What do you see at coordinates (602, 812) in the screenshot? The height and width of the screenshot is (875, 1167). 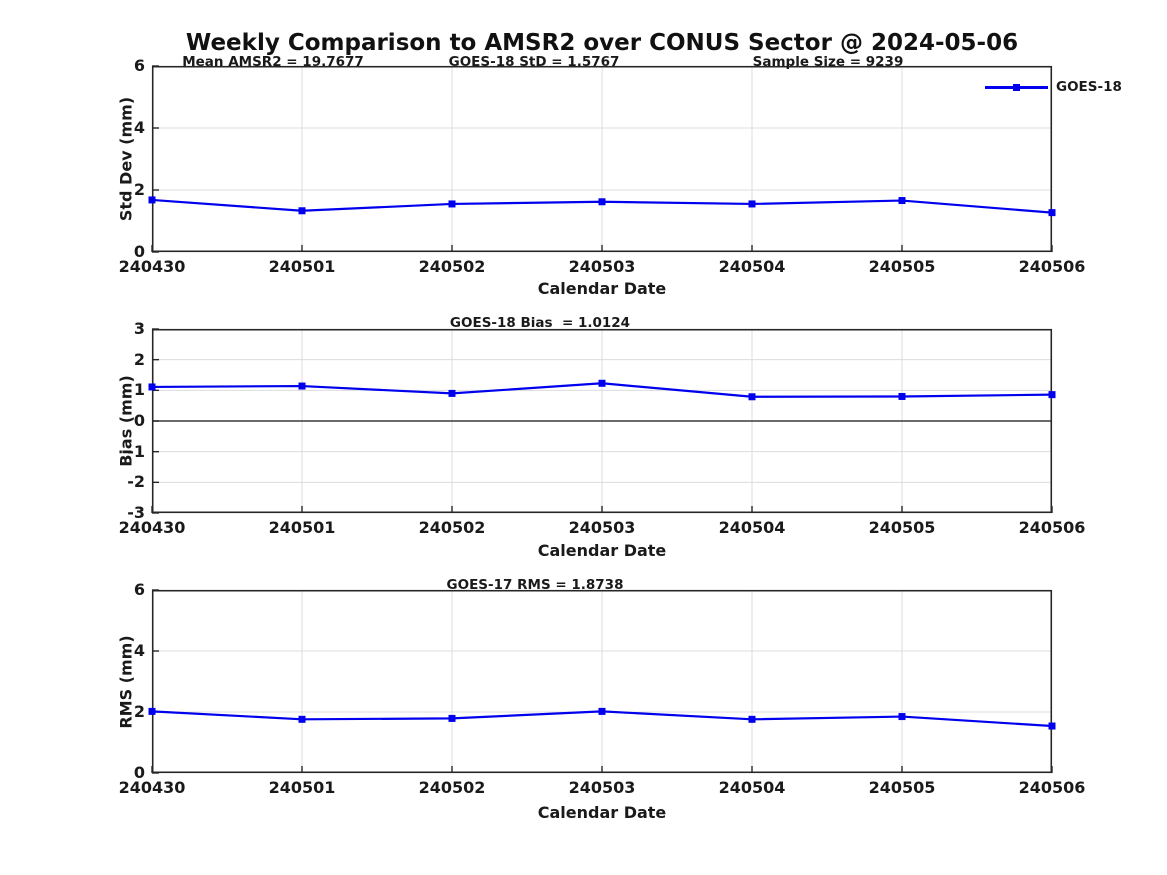 I see `x-axis-label-rms: Calendar Date` at bounding box center [602, 812].